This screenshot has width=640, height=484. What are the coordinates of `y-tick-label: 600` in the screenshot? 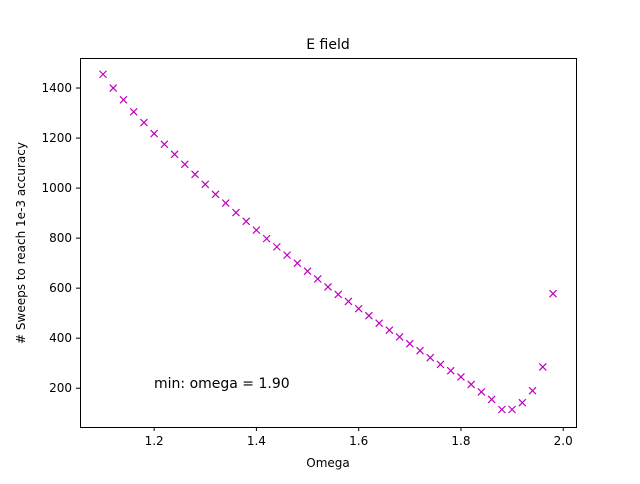 It's located at (60, 288).